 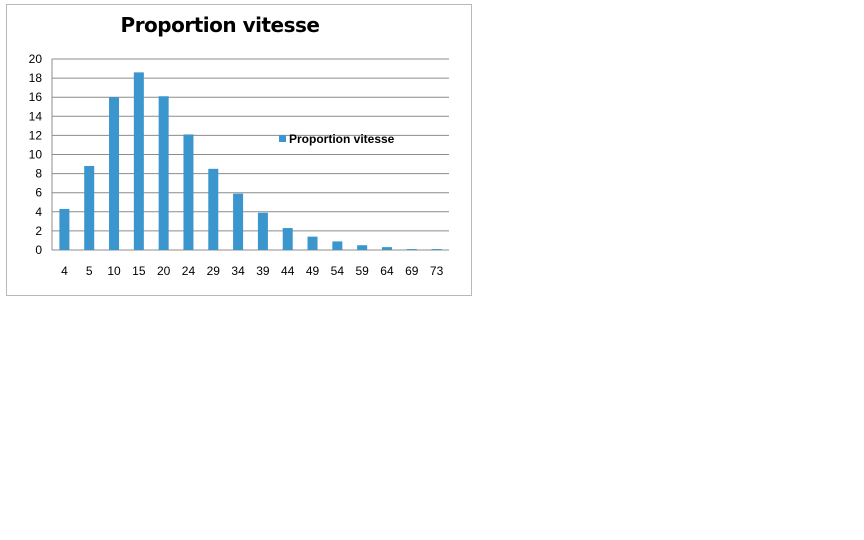 I want to click on x-tick-label: 10, so click(x=114, y=271).